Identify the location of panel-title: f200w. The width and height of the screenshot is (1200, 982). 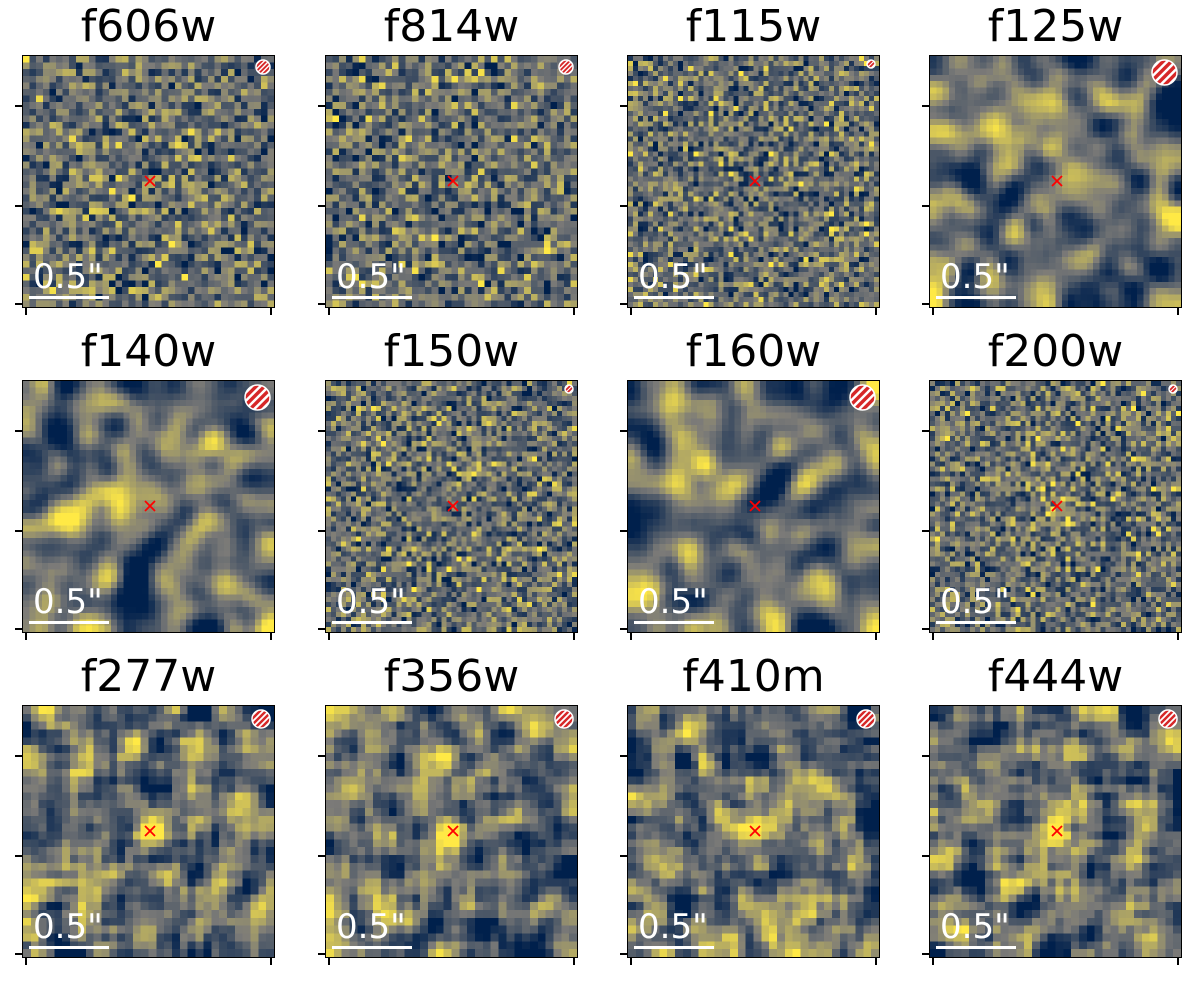
(1055, 351).